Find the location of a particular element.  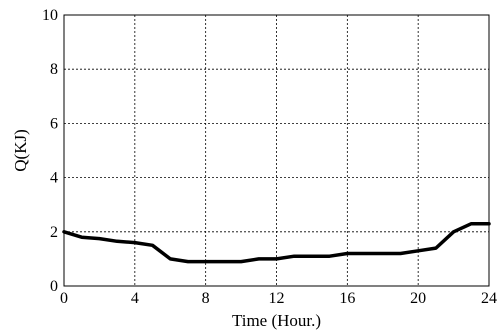

x-tick-label: 20 is located at coordinates (418, 298).